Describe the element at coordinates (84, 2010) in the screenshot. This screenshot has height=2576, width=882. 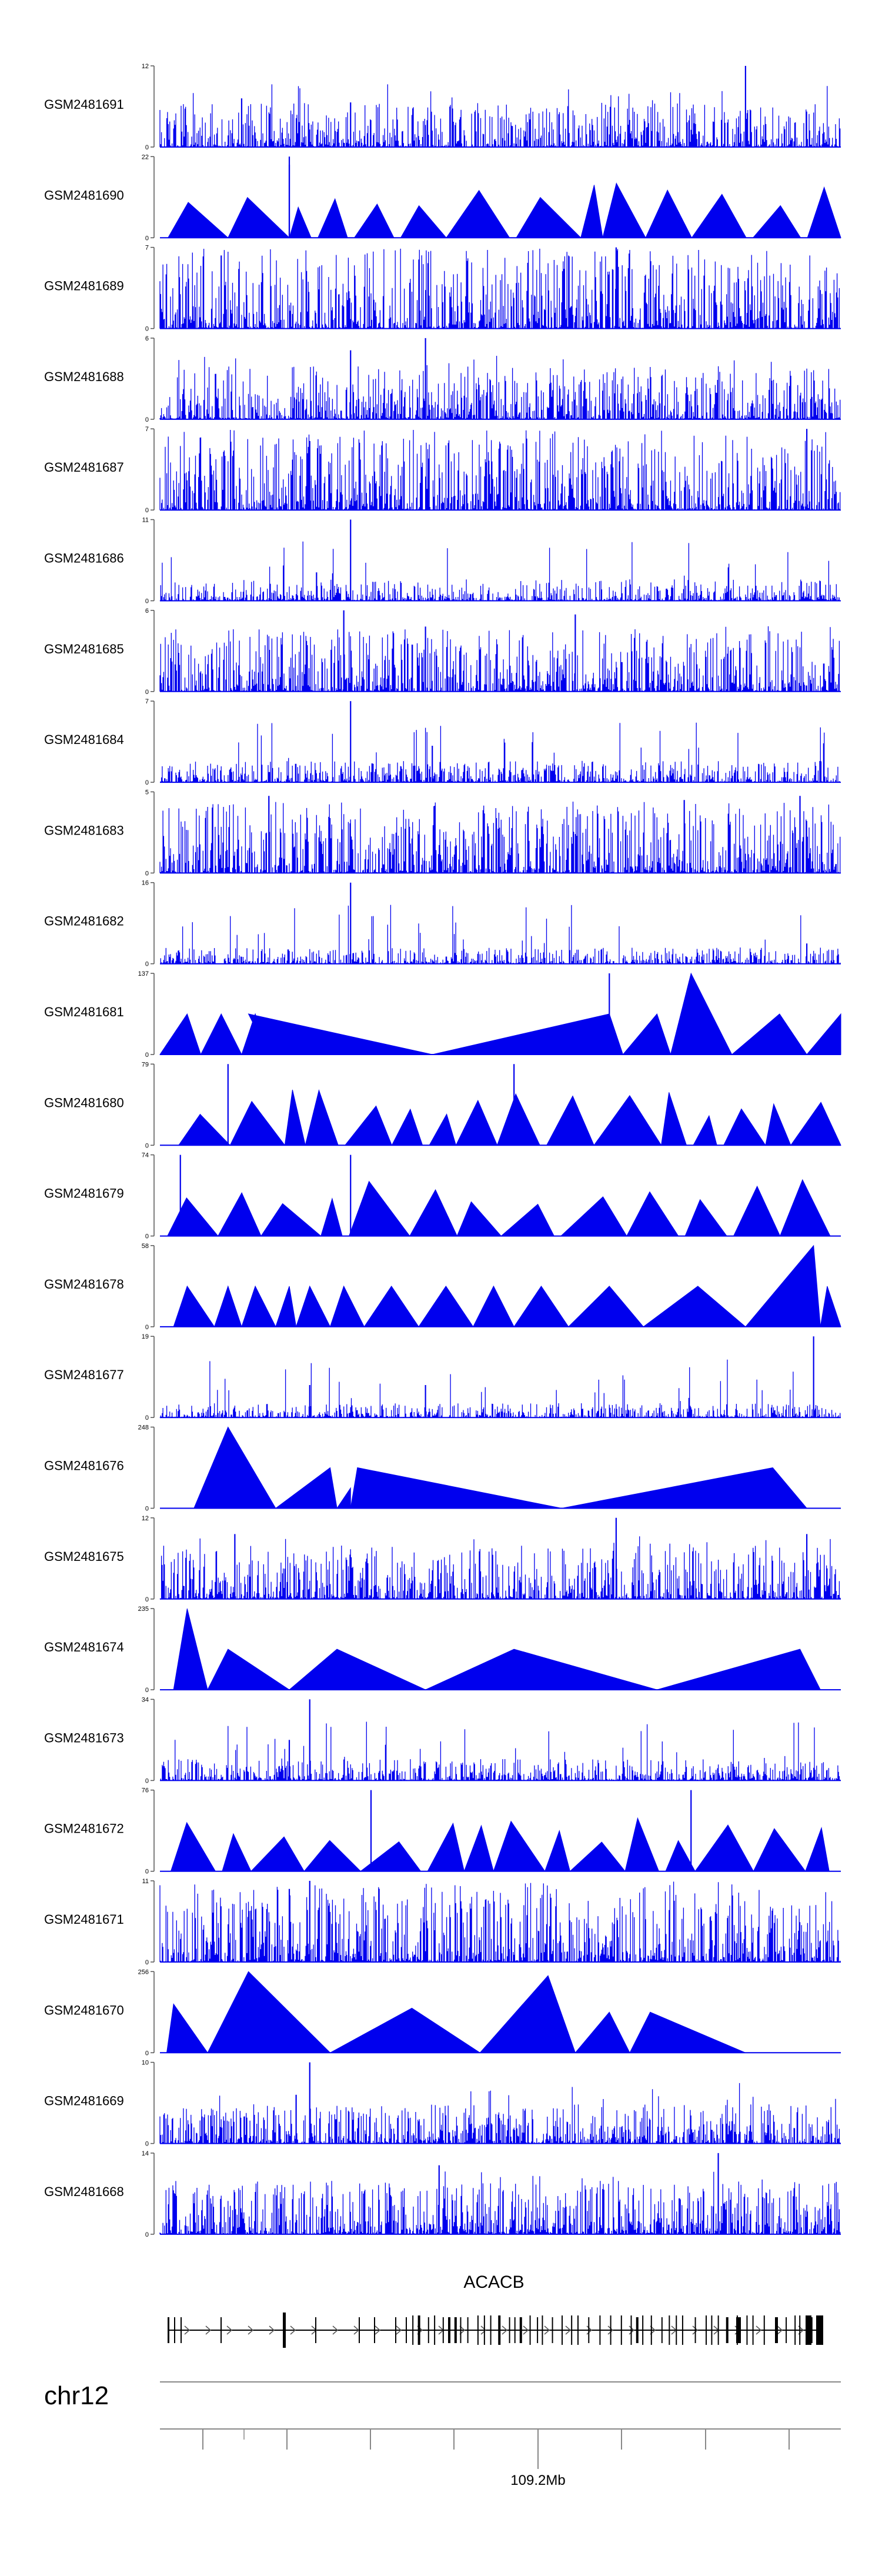
I see `track-label: GSM2481670` at that location.